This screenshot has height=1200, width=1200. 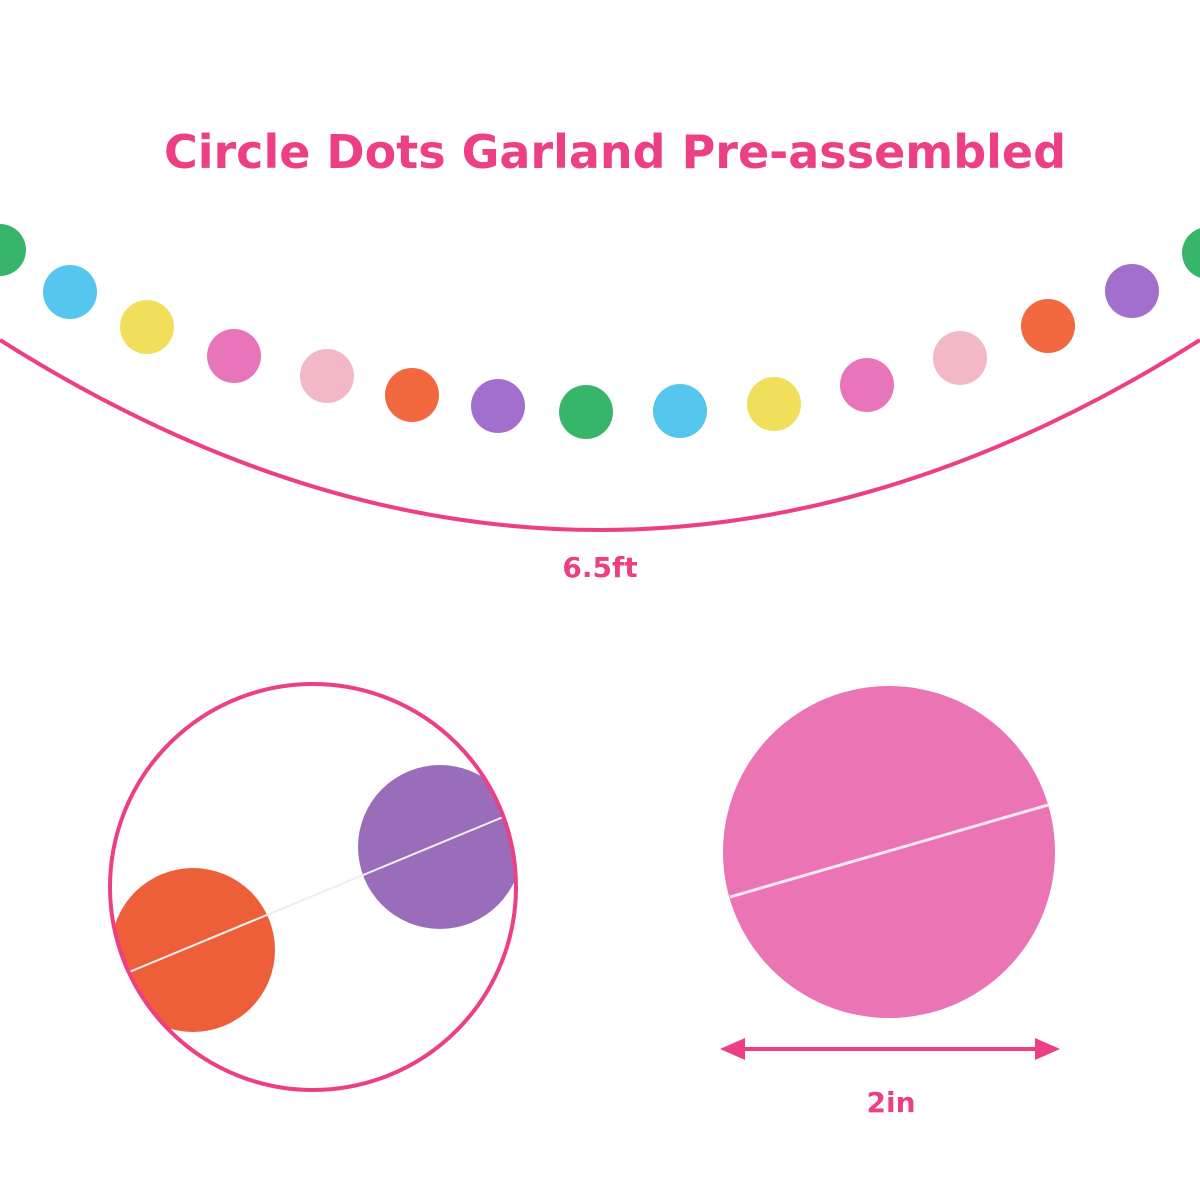 What do you see at coordinates (313, 898) in the screenshot?
I see `zoom-view` at bounding box center [313, 898].